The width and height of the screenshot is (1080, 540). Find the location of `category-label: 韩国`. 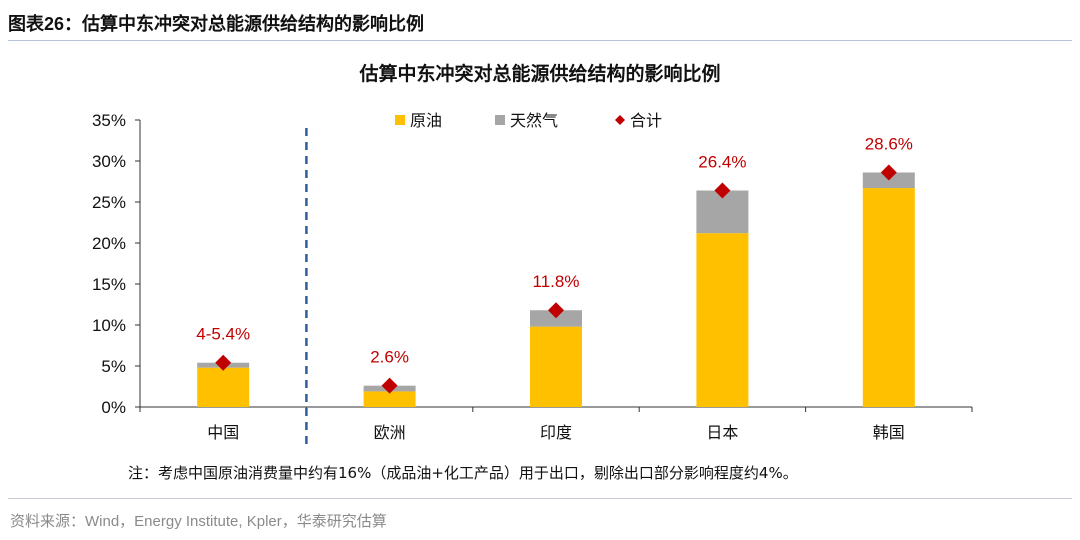

category-label: 韩国 is located at coordinates (889, 432).